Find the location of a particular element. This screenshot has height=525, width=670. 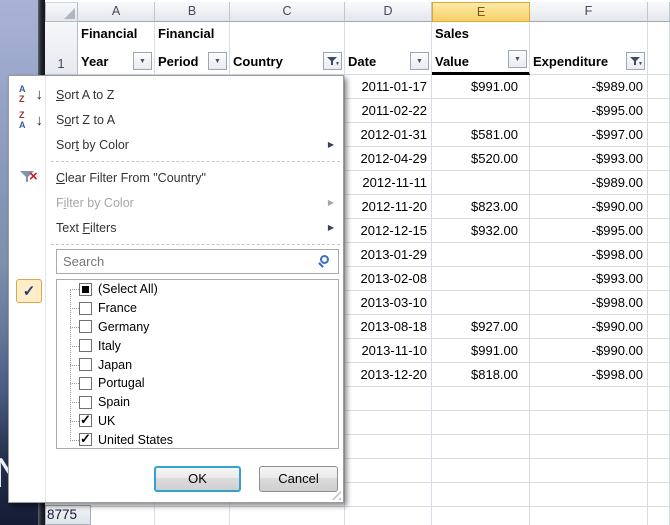

cell-sales-value: $932.00 is located at coordinates (481, 231).